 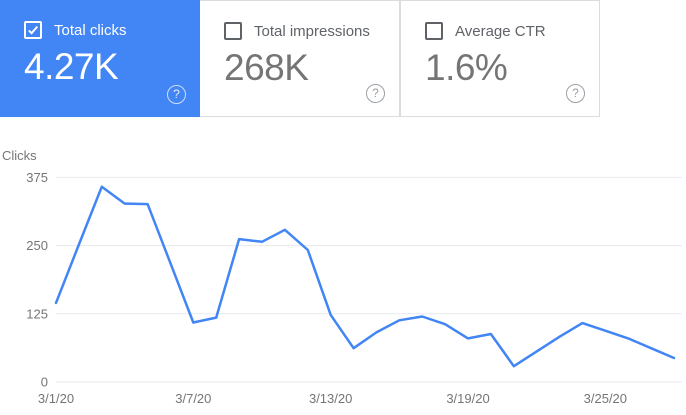 What do you see at coordinates (56, 398) in the screenshot?
I see `x-axis-tick-label: 3/1/20` at bounding box center [56, 398].